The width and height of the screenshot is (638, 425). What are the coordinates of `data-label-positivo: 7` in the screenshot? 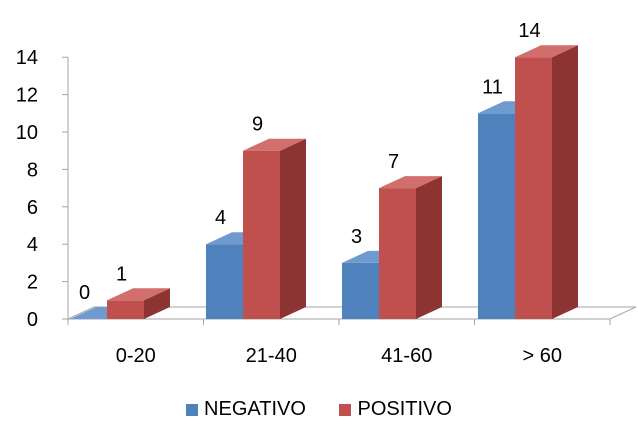 It's located at (393, 162).